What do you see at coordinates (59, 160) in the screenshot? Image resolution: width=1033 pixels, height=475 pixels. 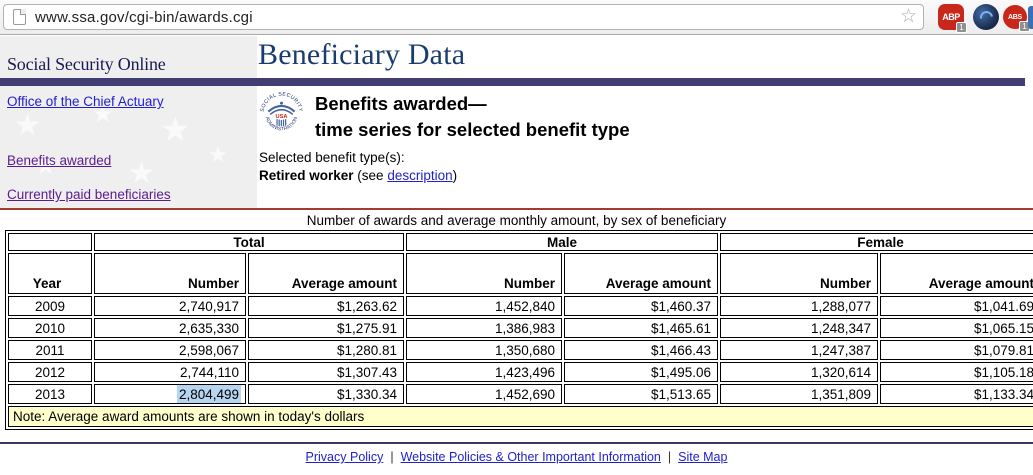 I see `sidebar-link-benefits-awarded: Benefits awarded` at bounding box center [59, 160].